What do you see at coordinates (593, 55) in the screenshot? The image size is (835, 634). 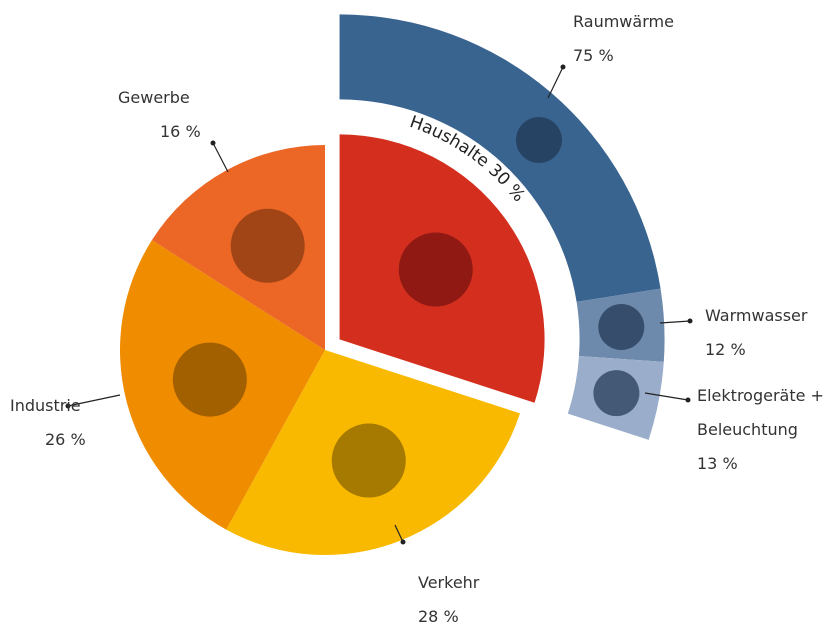 I see `label-value: 75 %` at bounding box center [593, 55].